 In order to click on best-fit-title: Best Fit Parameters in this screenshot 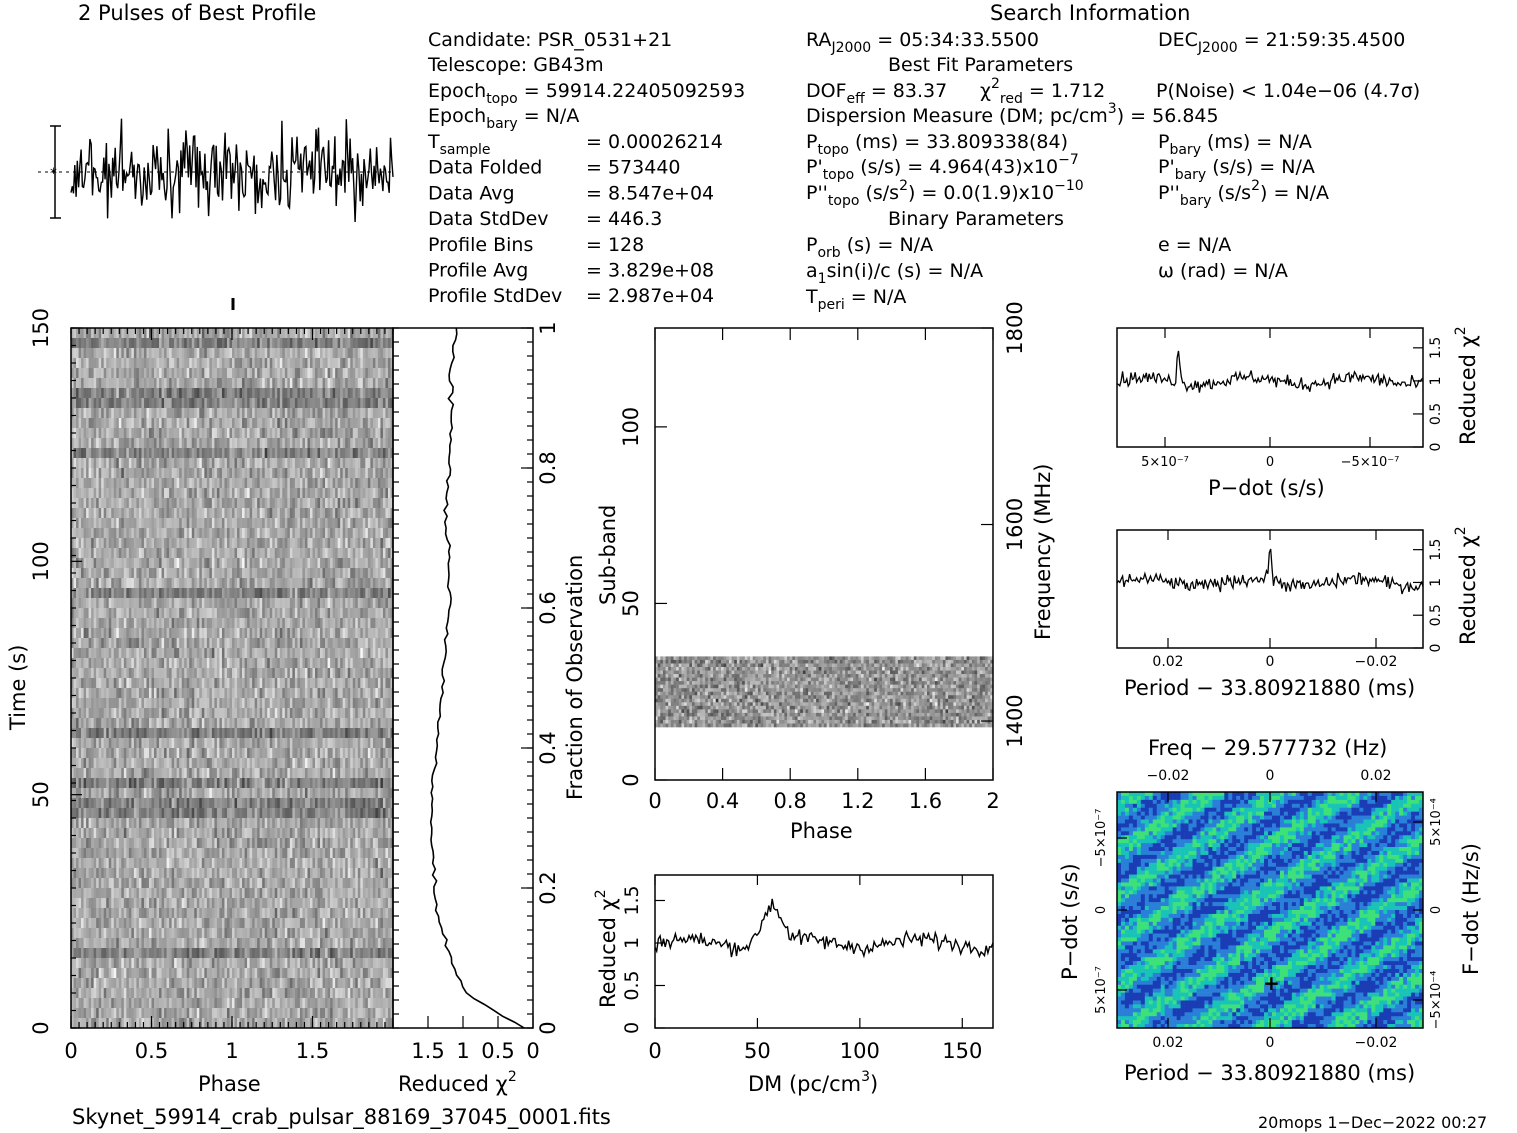, I will do `click(980, 65)`.